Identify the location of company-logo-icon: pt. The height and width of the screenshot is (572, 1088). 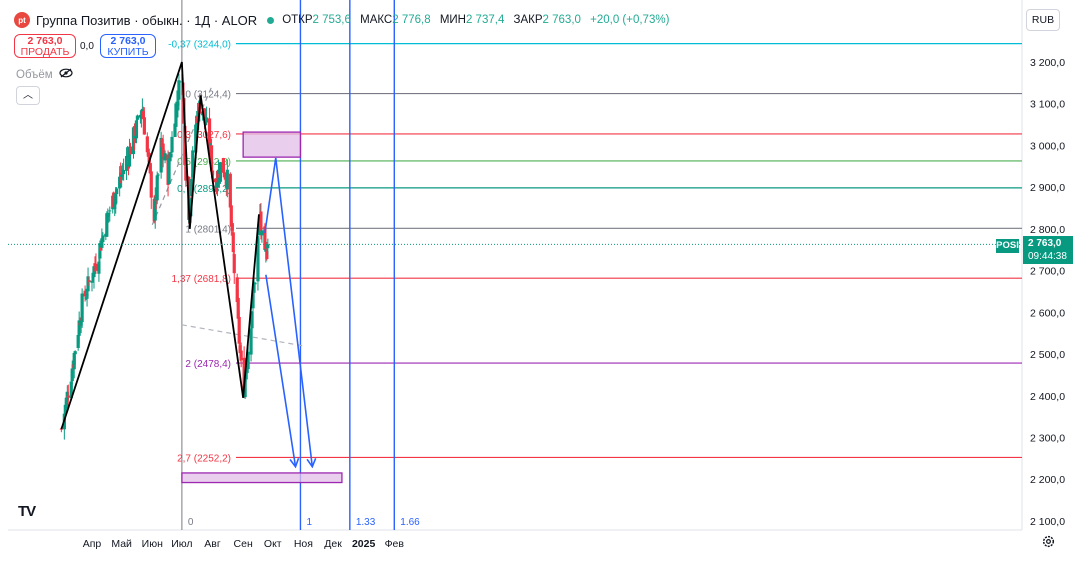
(22, 20).